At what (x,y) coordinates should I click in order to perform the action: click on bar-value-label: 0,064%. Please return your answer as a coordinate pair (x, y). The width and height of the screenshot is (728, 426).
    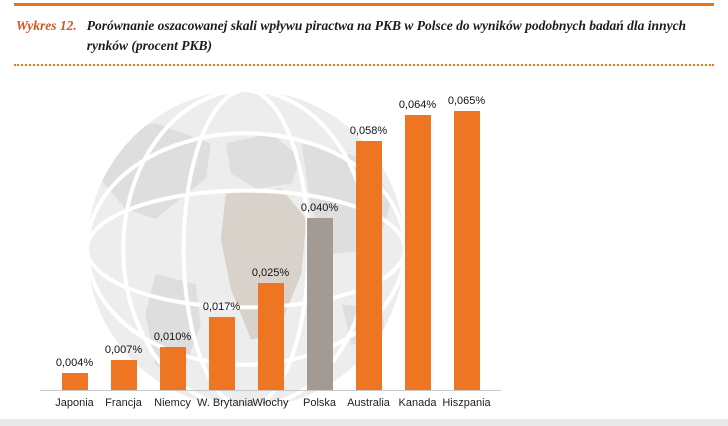
    Looking at the image, I should click on (417, 105).